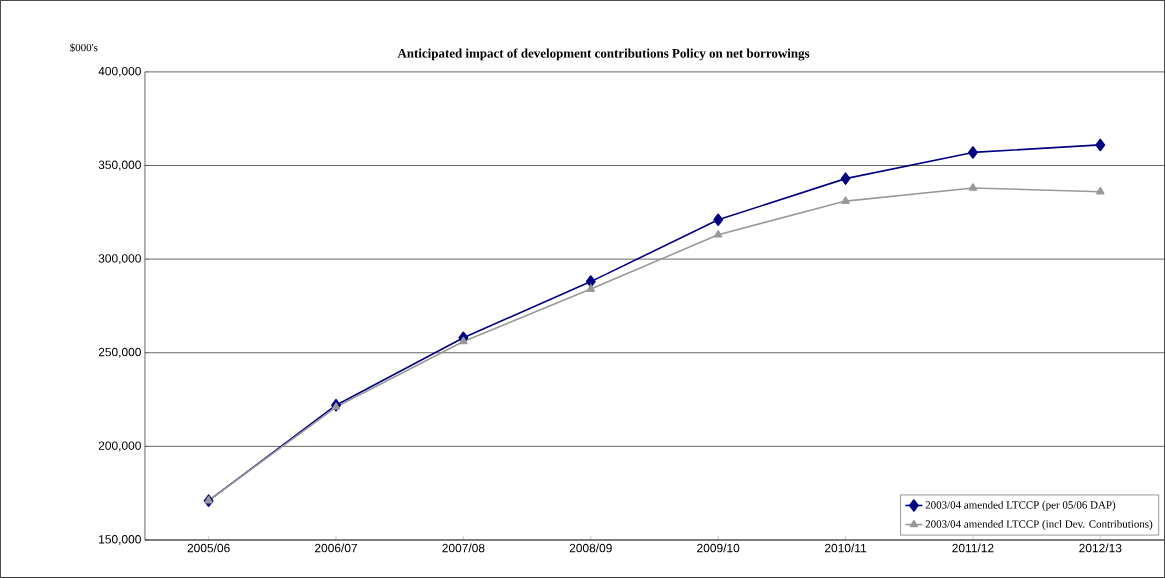 This screenshot has height=578, width=1165. Describe the element at coordinates (120, 540) in the screenshot. I see `y-tick-label: 150,000` at that location.